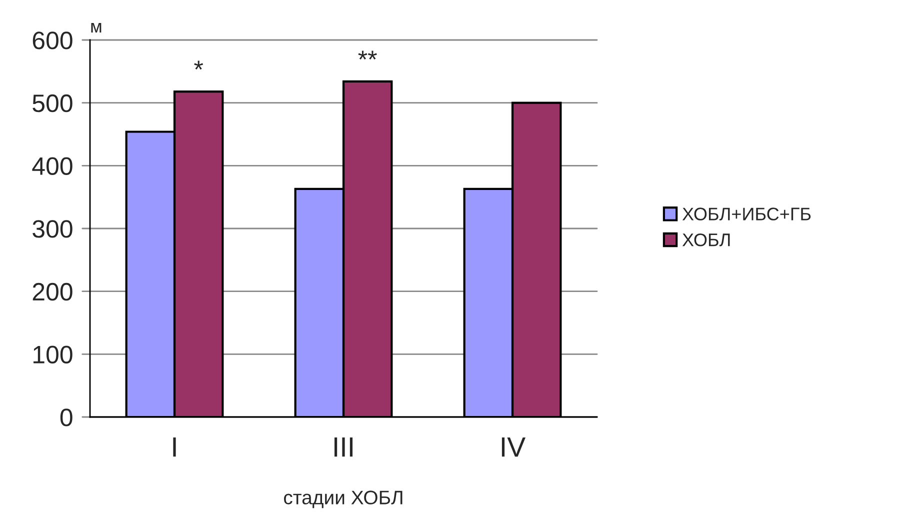 The width and height of the screenshot is (897, 523). What do you see at coordinates (52, 291) in the screenshot?
I see `y-tick-label: 200` at bounding box center [52, 291].